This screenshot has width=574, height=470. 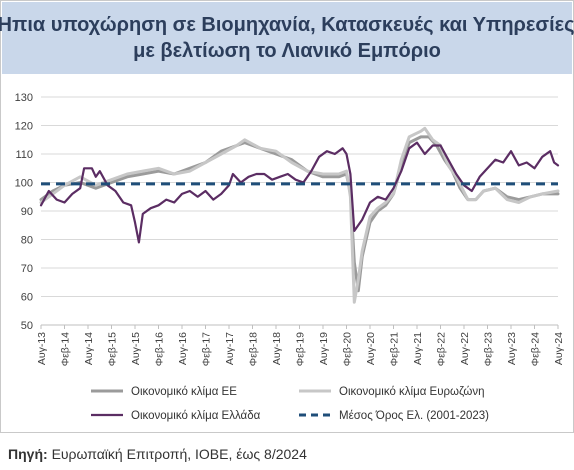 What do you see at coordinates (24, 98) in the screenshot?
I see `y-tick-label: 130` at bounding box center [24, 98].